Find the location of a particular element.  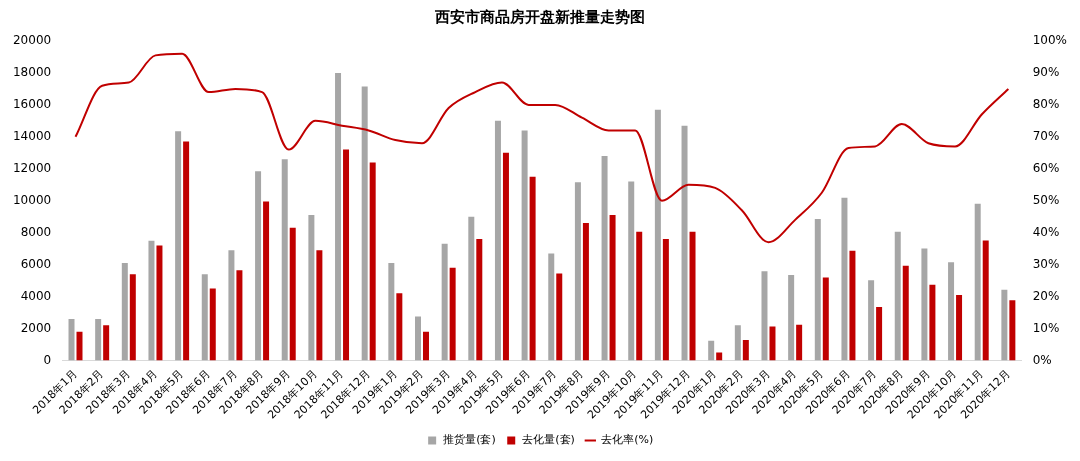

chart-title: 西安市商品房开盘新推量走势图 is located at coordinates (539, 16).